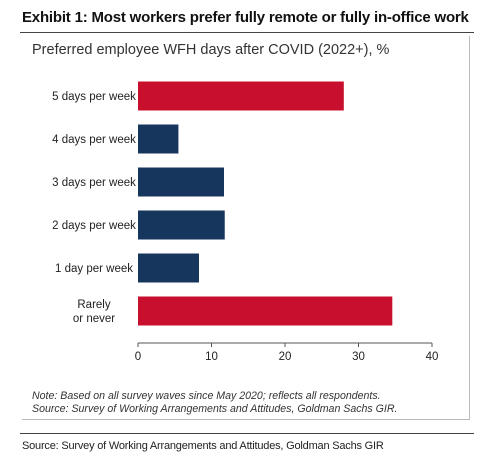 Image resolution: width=500 pixels, height=462 pixels. Describe the element at coordinates (247, 433) in the screenshot. I see `bottom-rule` at that location.